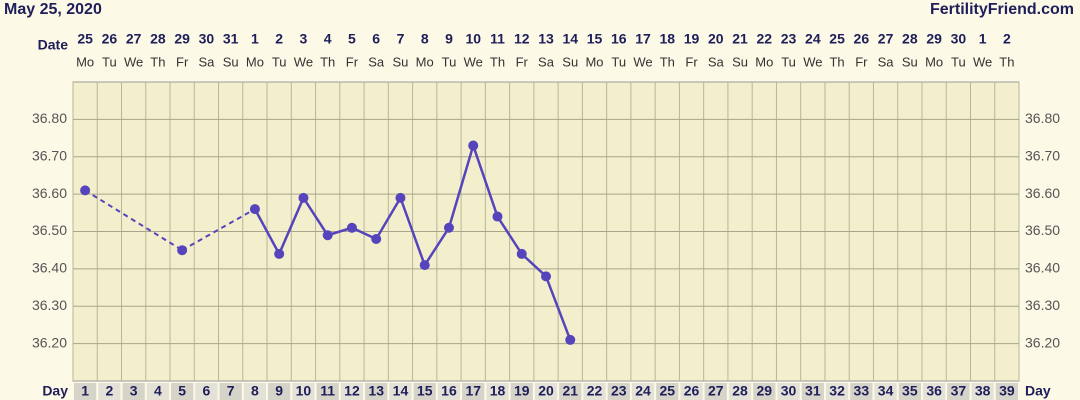 The image size is (1080, 400). I want to click on day-number: 9, so click(279, 391).